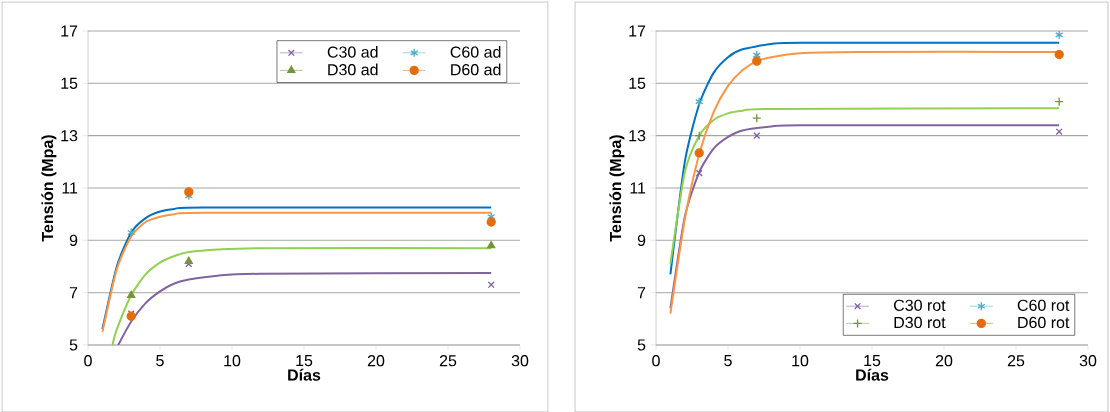 This screenshot has height=412, width=1110. Describe the element at coordinates (353, 69) in the screenshot. I see `legend-label: D30 ad` at that location.